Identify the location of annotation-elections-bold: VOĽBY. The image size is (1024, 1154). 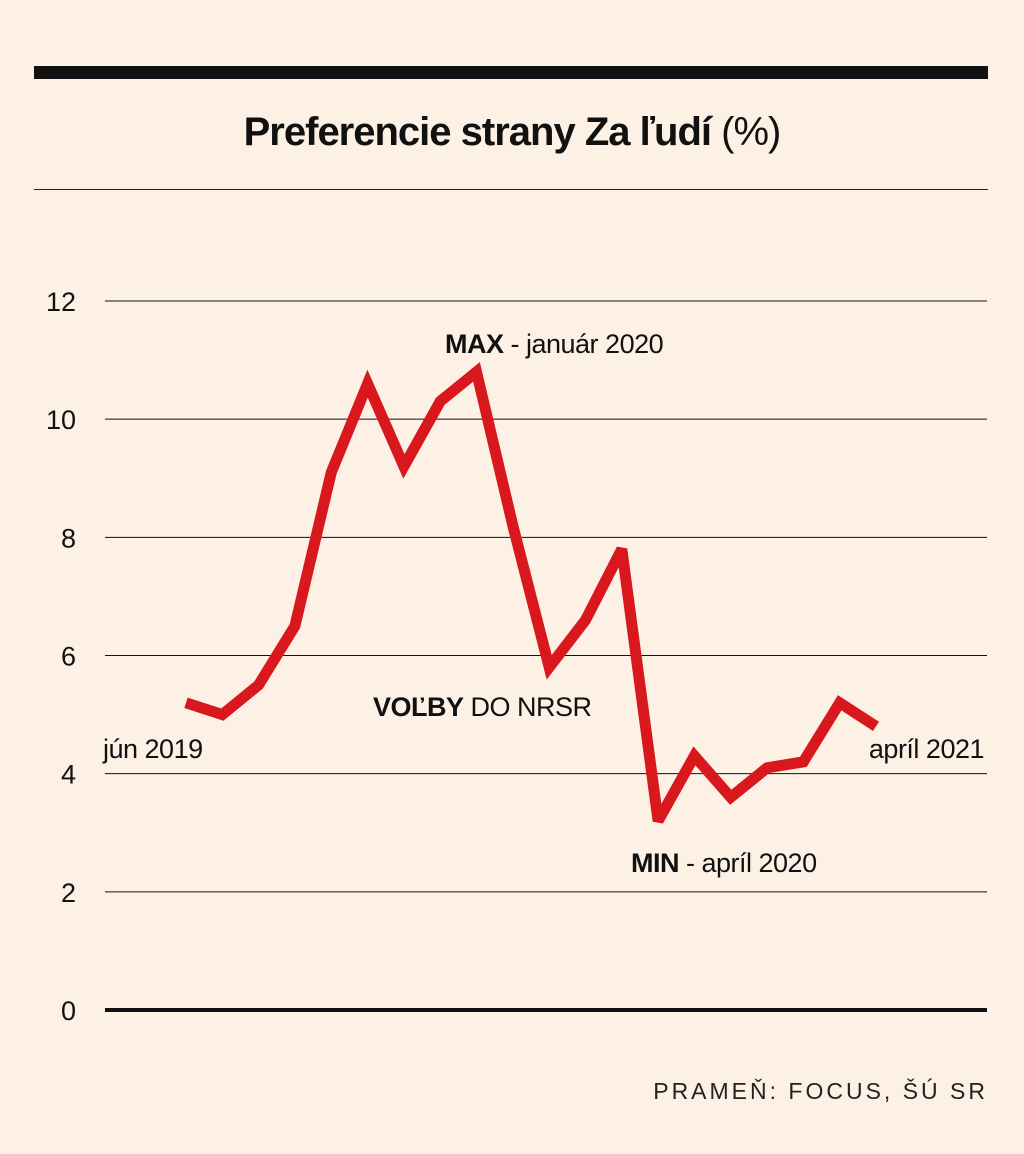
(418, 707).